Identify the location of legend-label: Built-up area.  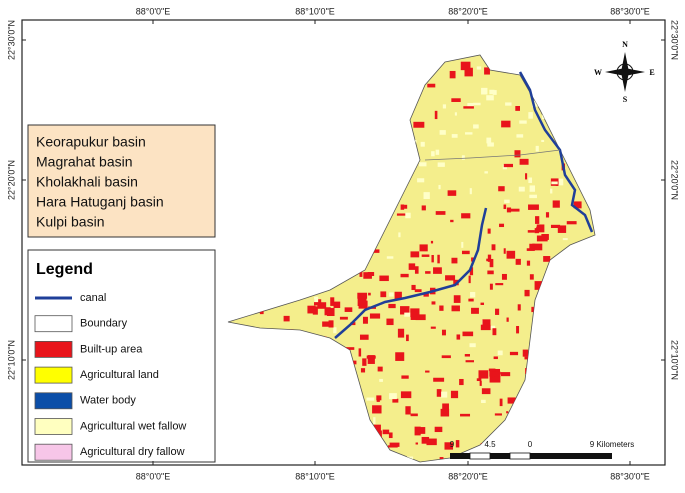
(111, 349).